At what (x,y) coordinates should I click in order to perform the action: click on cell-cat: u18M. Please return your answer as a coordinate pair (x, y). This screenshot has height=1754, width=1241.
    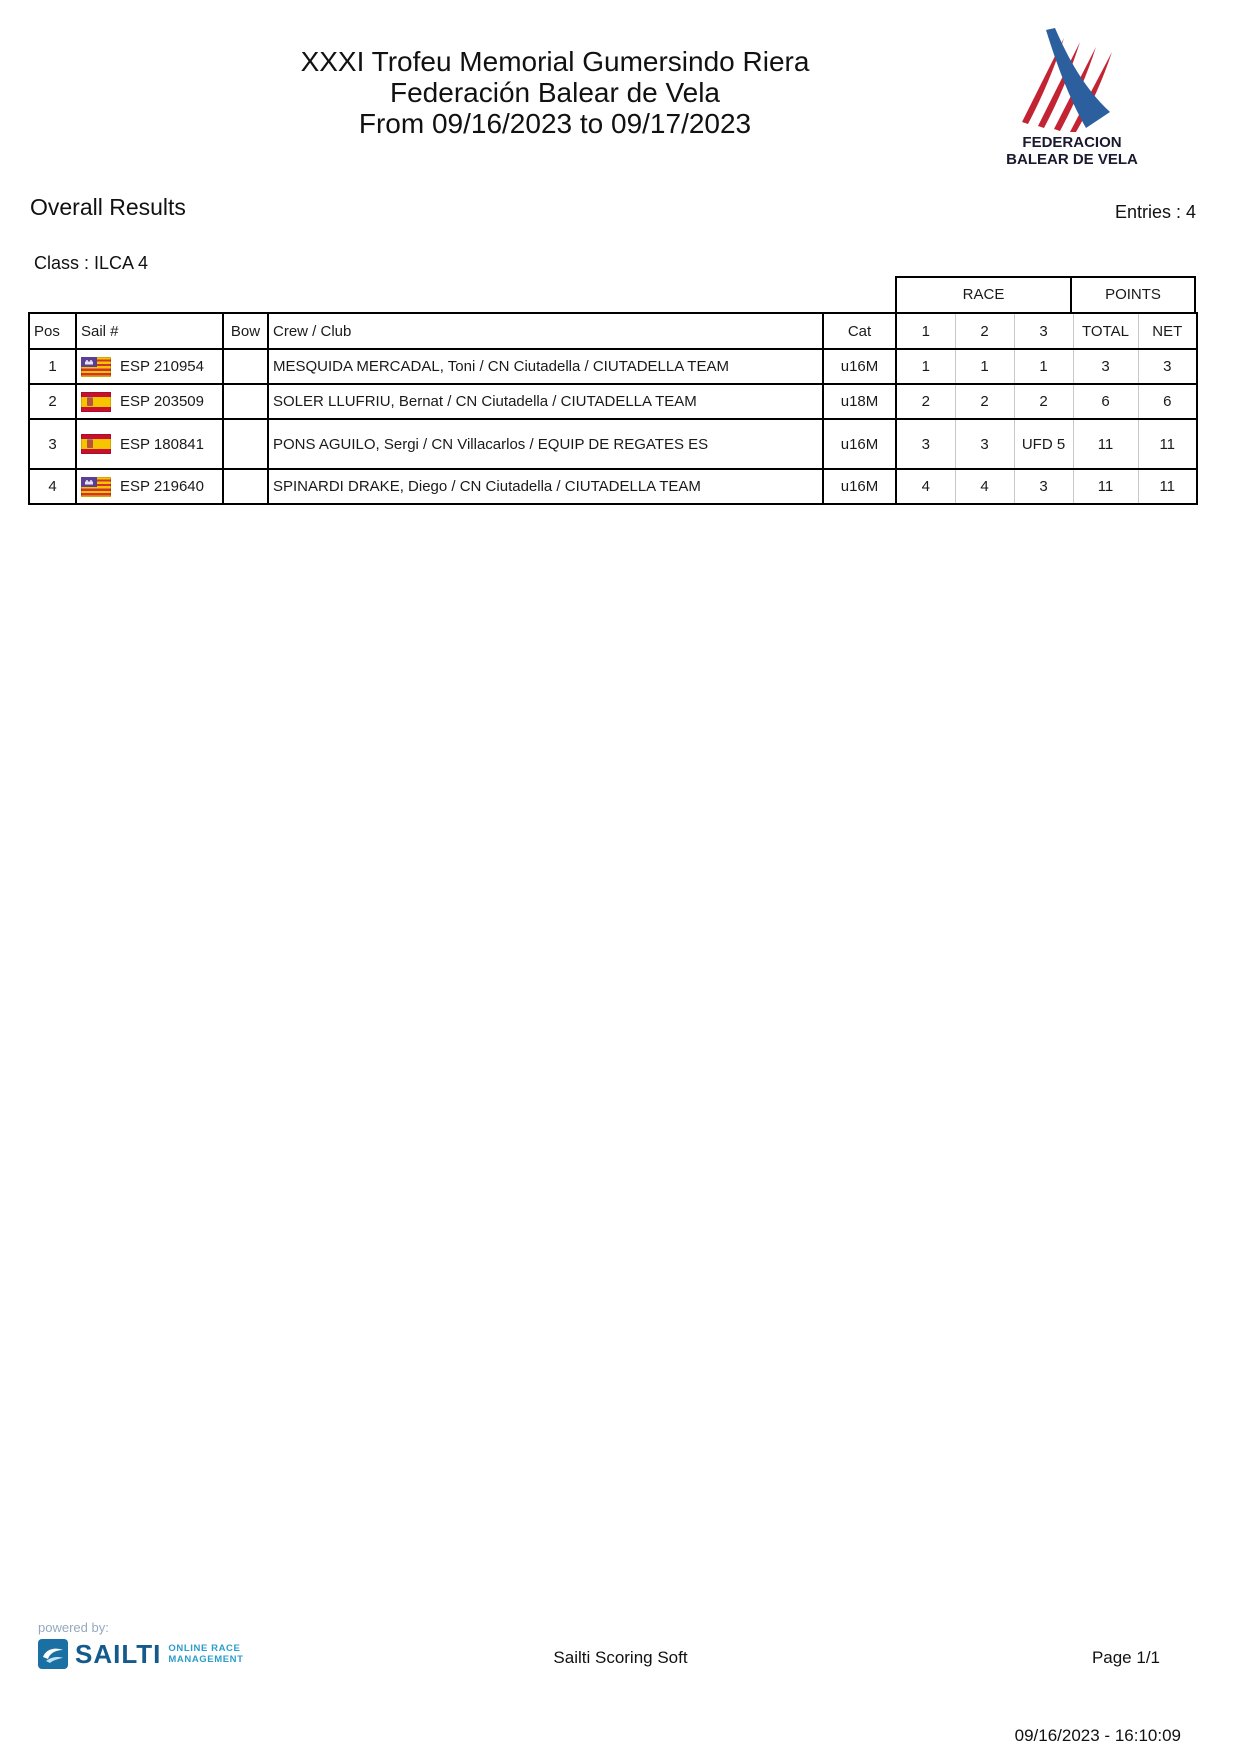
    Looking at the image, I should click on (859, 401).